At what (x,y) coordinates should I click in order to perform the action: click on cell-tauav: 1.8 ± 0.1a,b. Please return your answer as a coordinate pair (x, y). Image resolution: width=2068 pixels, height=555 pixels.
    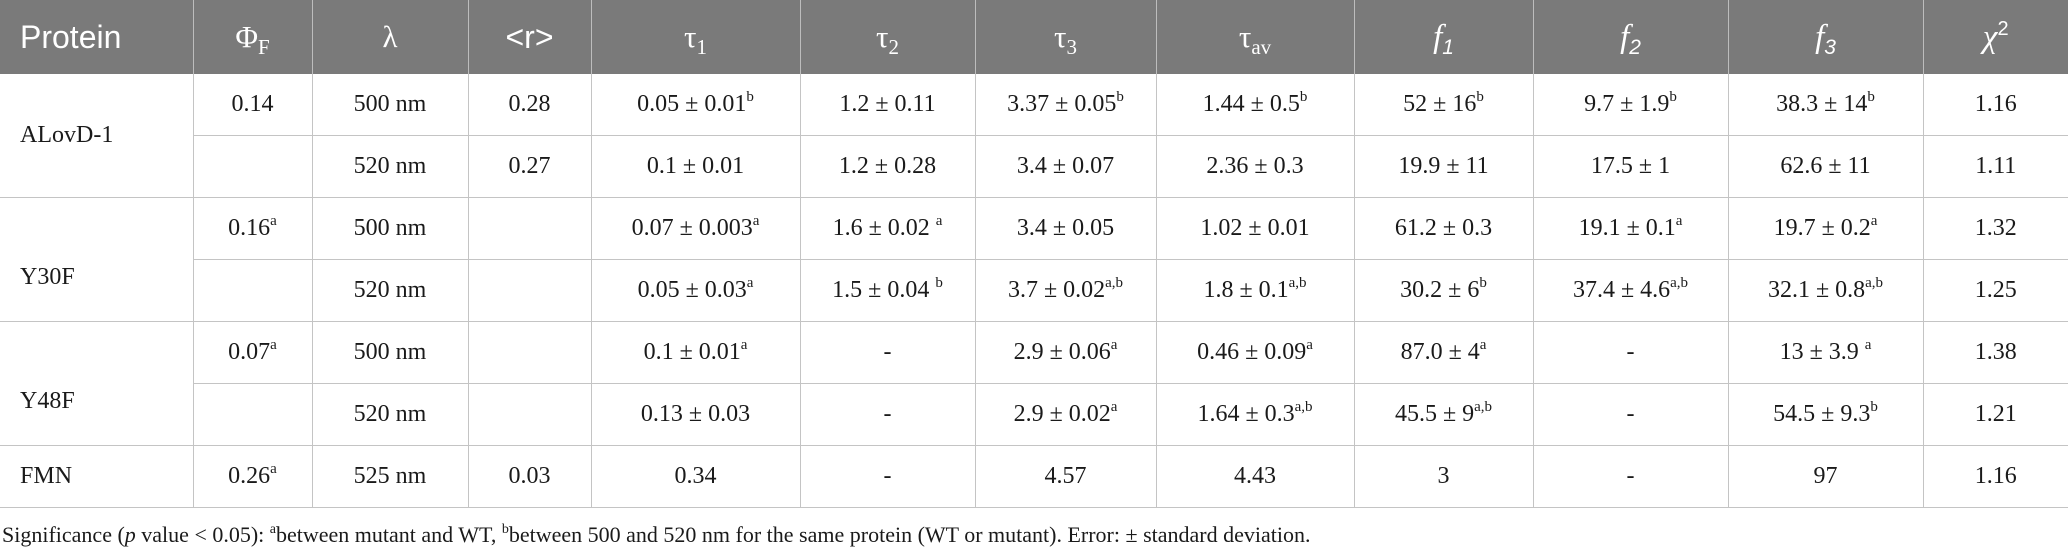
    Looking at the image, I should click on (1255, 290).